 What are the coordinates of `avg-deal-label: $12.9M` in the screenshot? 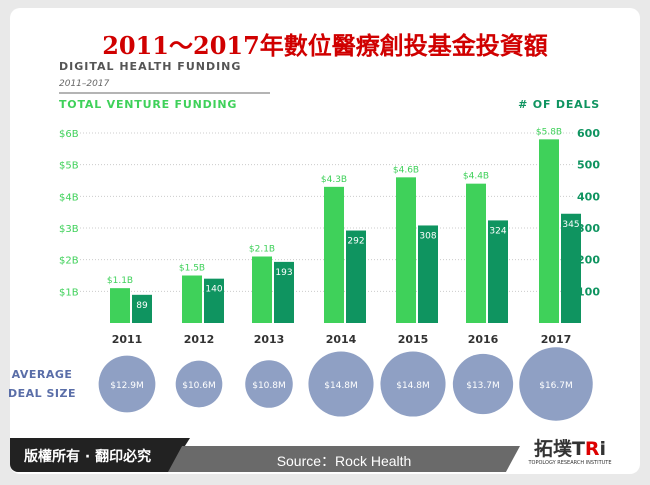 It's located at (127, 386).